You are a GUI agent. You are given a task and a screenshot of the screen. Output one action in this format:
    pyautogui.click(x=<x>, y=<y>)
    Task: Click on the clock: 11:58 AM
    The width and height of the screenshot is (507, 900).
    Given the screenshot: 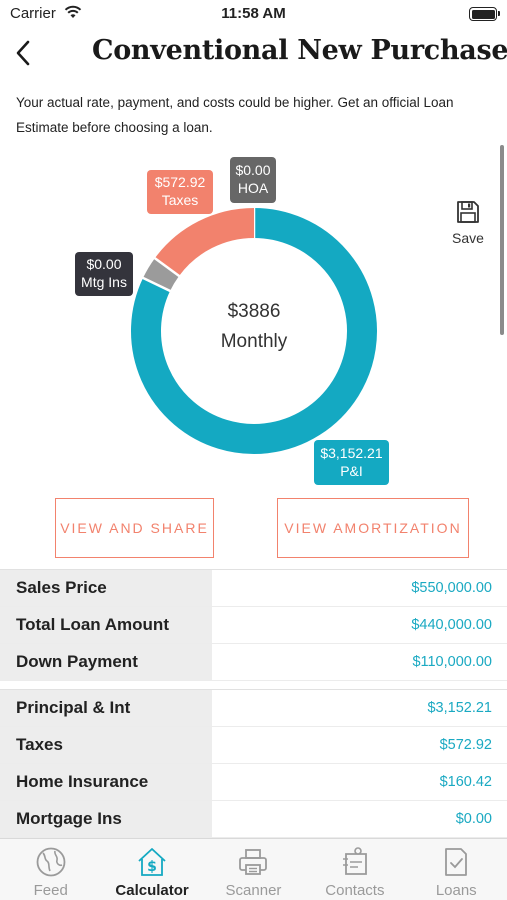 What is the action you would take?
    pyautogui.click(x=253, y=13)
    